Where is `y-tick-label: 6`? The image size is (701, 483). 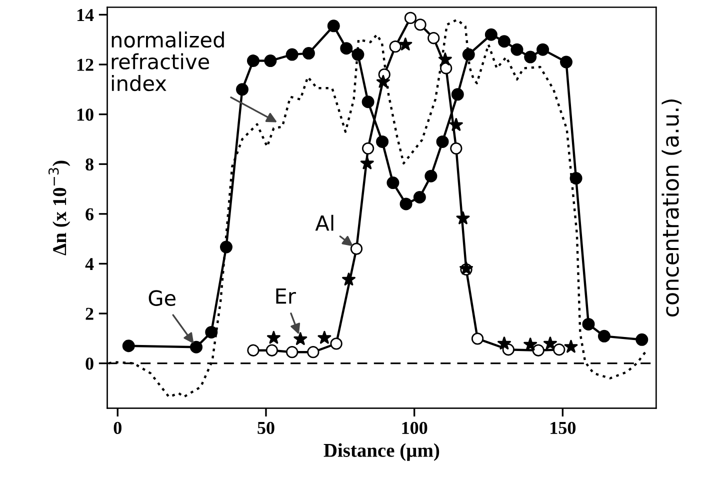
y-tick-label: 6 is located at coordinates (90, 214).